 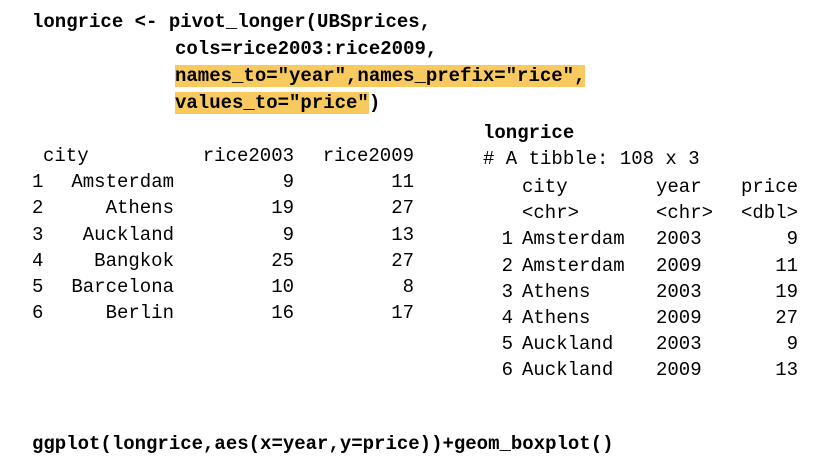 I want to click on long-header-city: city, so click(x=545, y=187).